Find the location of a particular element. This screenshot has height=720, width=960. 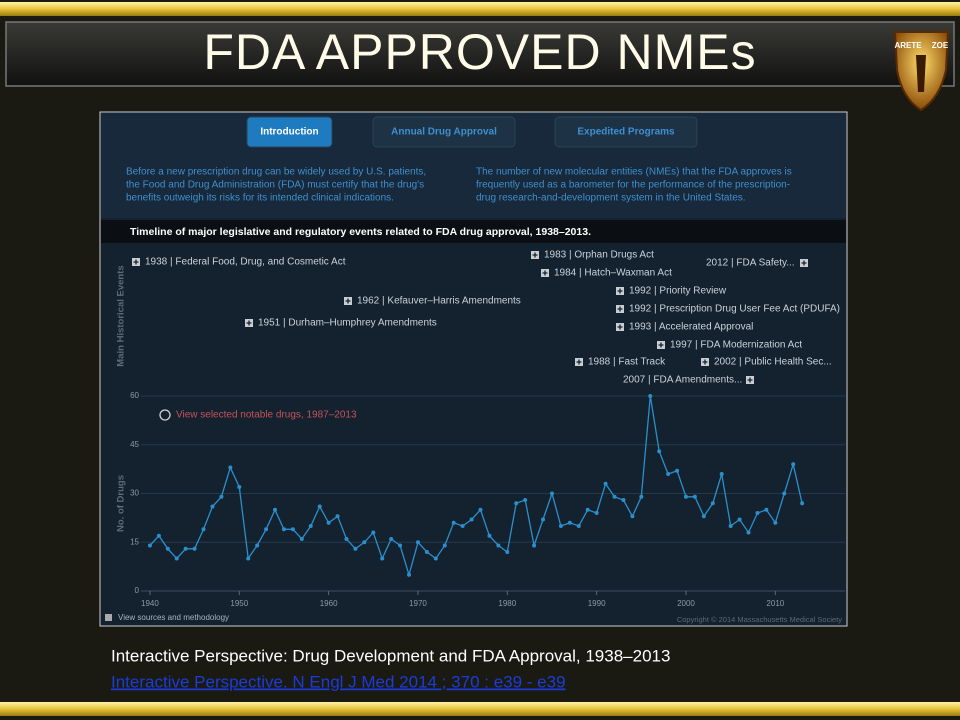

tab-label: Annual Drug Approval is located at coordinates (444, 132).